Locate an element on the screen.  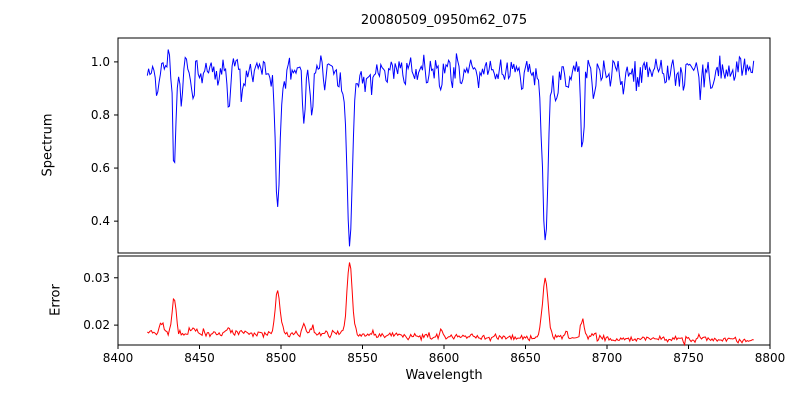
svg-text: 0.4 is located at coordinates (100, 221).